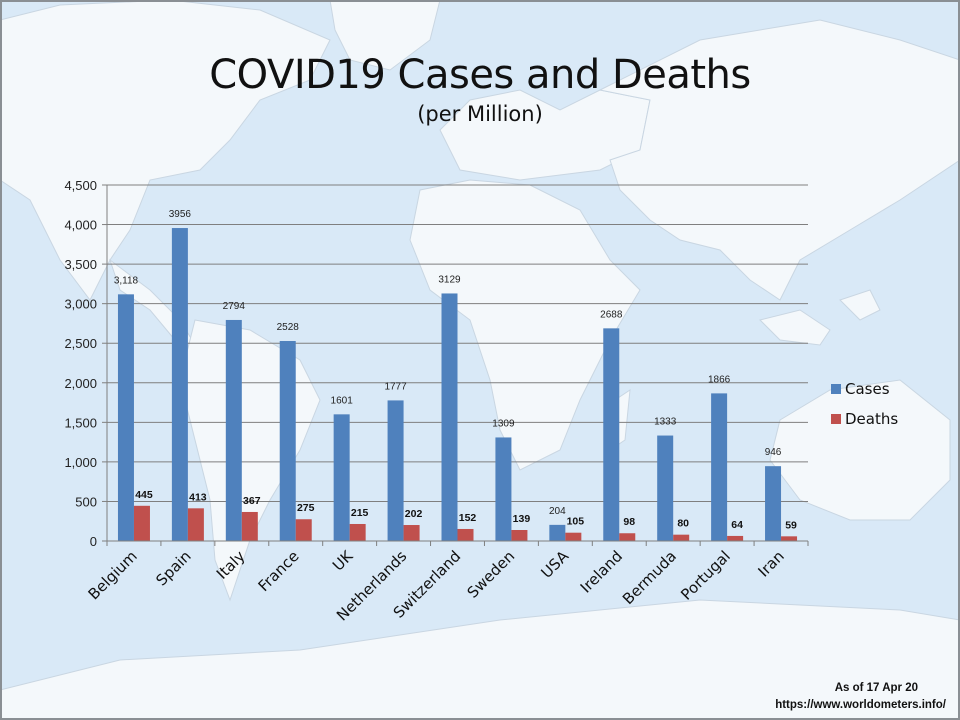 The width and height of the screenshot is (960, 720). I want to click on legend-label-cases: Cases, so click(867, 389).